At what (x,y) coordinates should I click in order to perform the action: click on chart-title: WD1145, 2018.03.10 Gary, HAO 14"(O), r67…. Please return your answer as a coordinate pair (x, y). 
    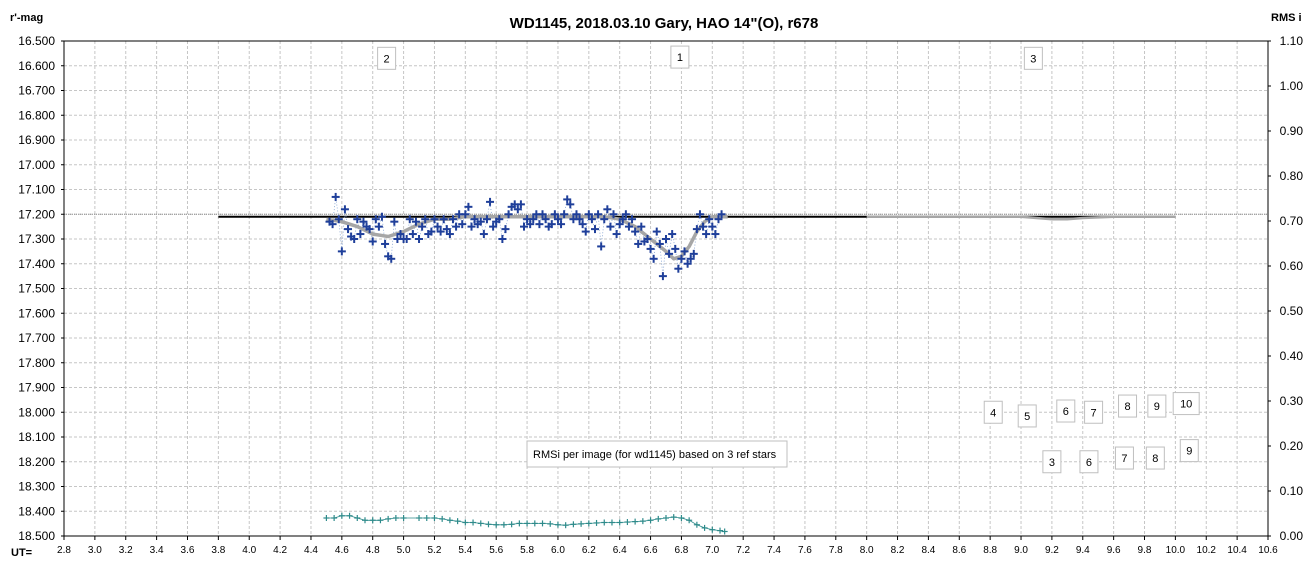
    Looking at the image, I should click on (664, 23).